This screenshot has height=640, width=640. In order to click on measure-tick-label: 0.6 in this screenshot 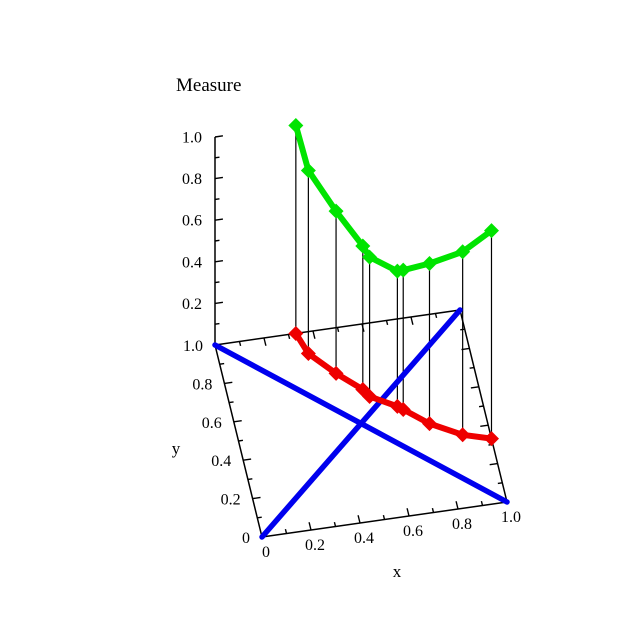, I will do `click(192, 221)`.